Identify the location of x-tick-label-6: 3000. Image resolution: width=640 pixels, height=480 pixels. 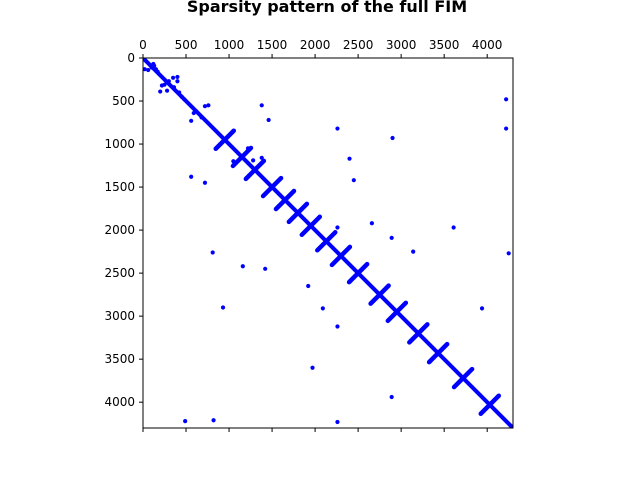
(401, 45).